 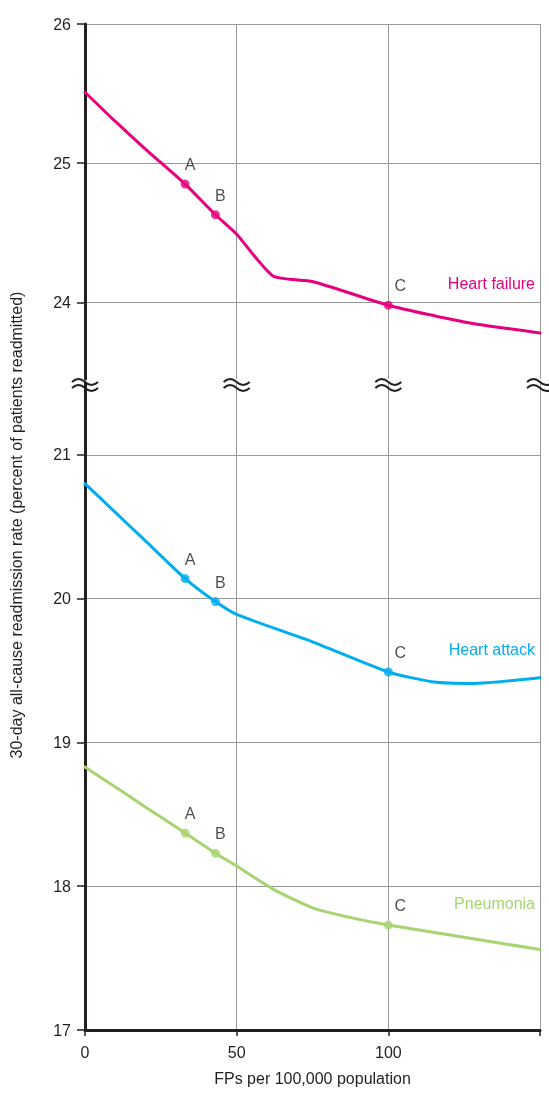 I want to click on y-tick-label: 19, so click(x=62, y=742).